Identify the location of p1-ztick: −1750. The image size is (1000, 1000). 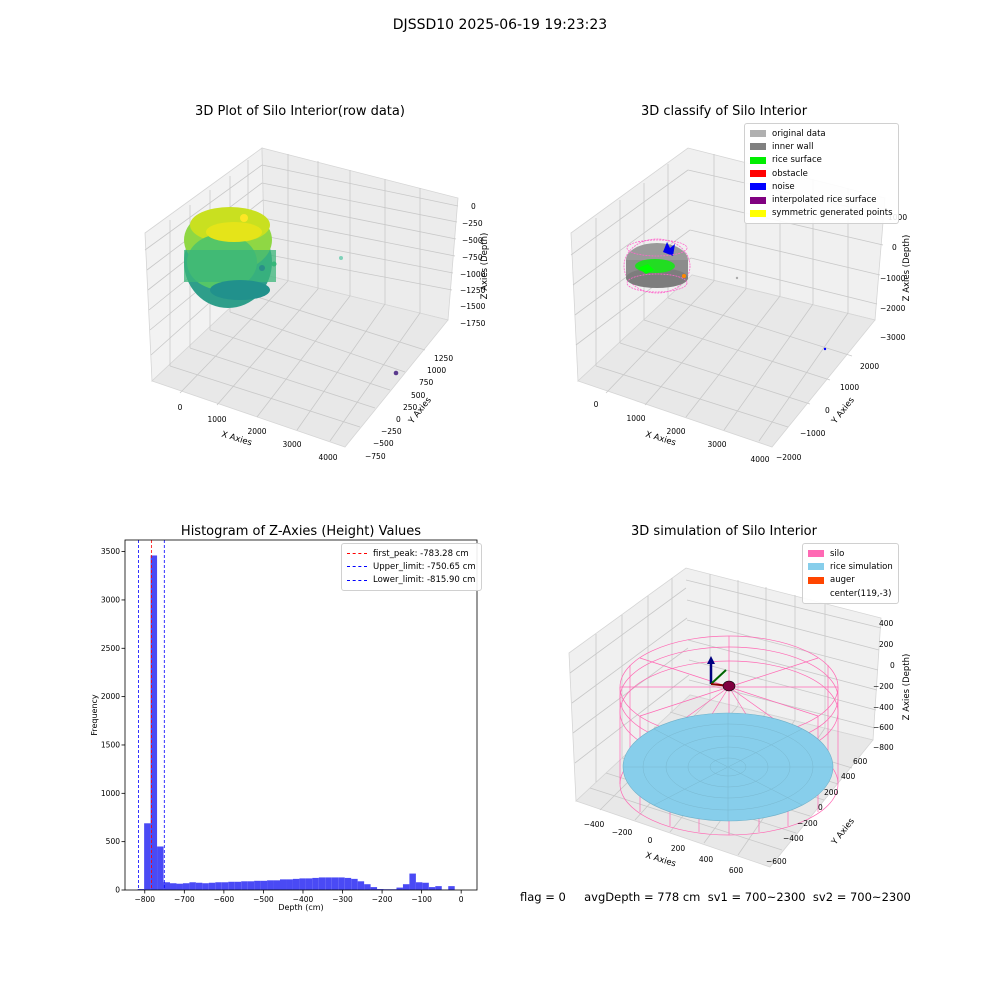
(473, 323).